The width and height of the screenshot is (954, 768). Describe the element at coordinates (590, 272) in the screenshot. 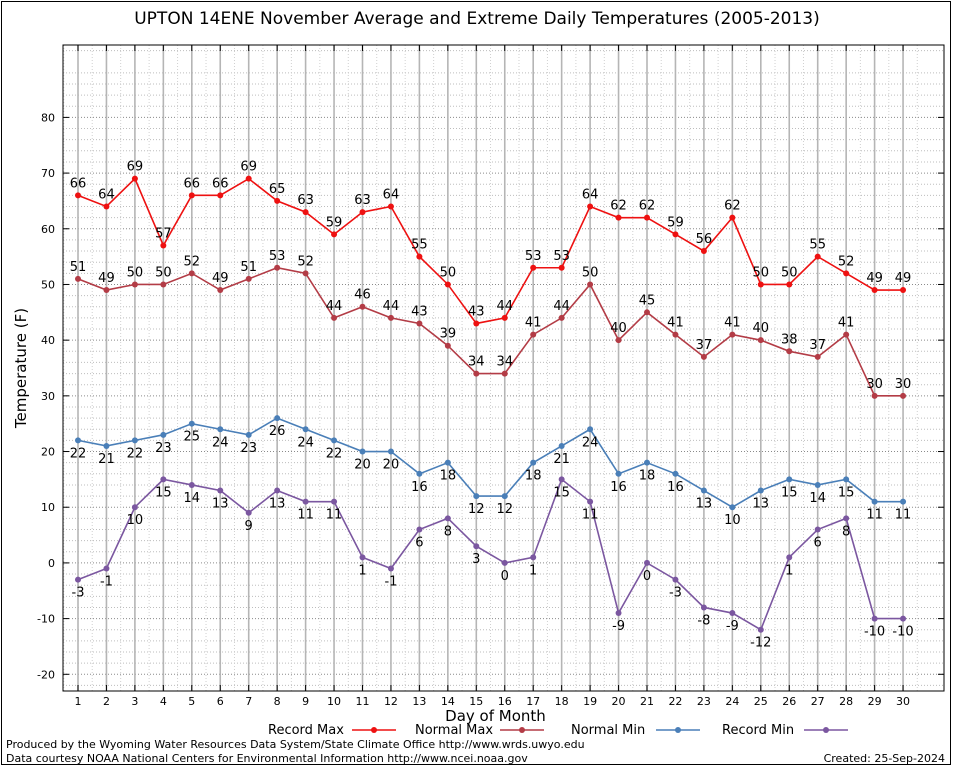

I see `normal-max-data-label: 50` at that location.